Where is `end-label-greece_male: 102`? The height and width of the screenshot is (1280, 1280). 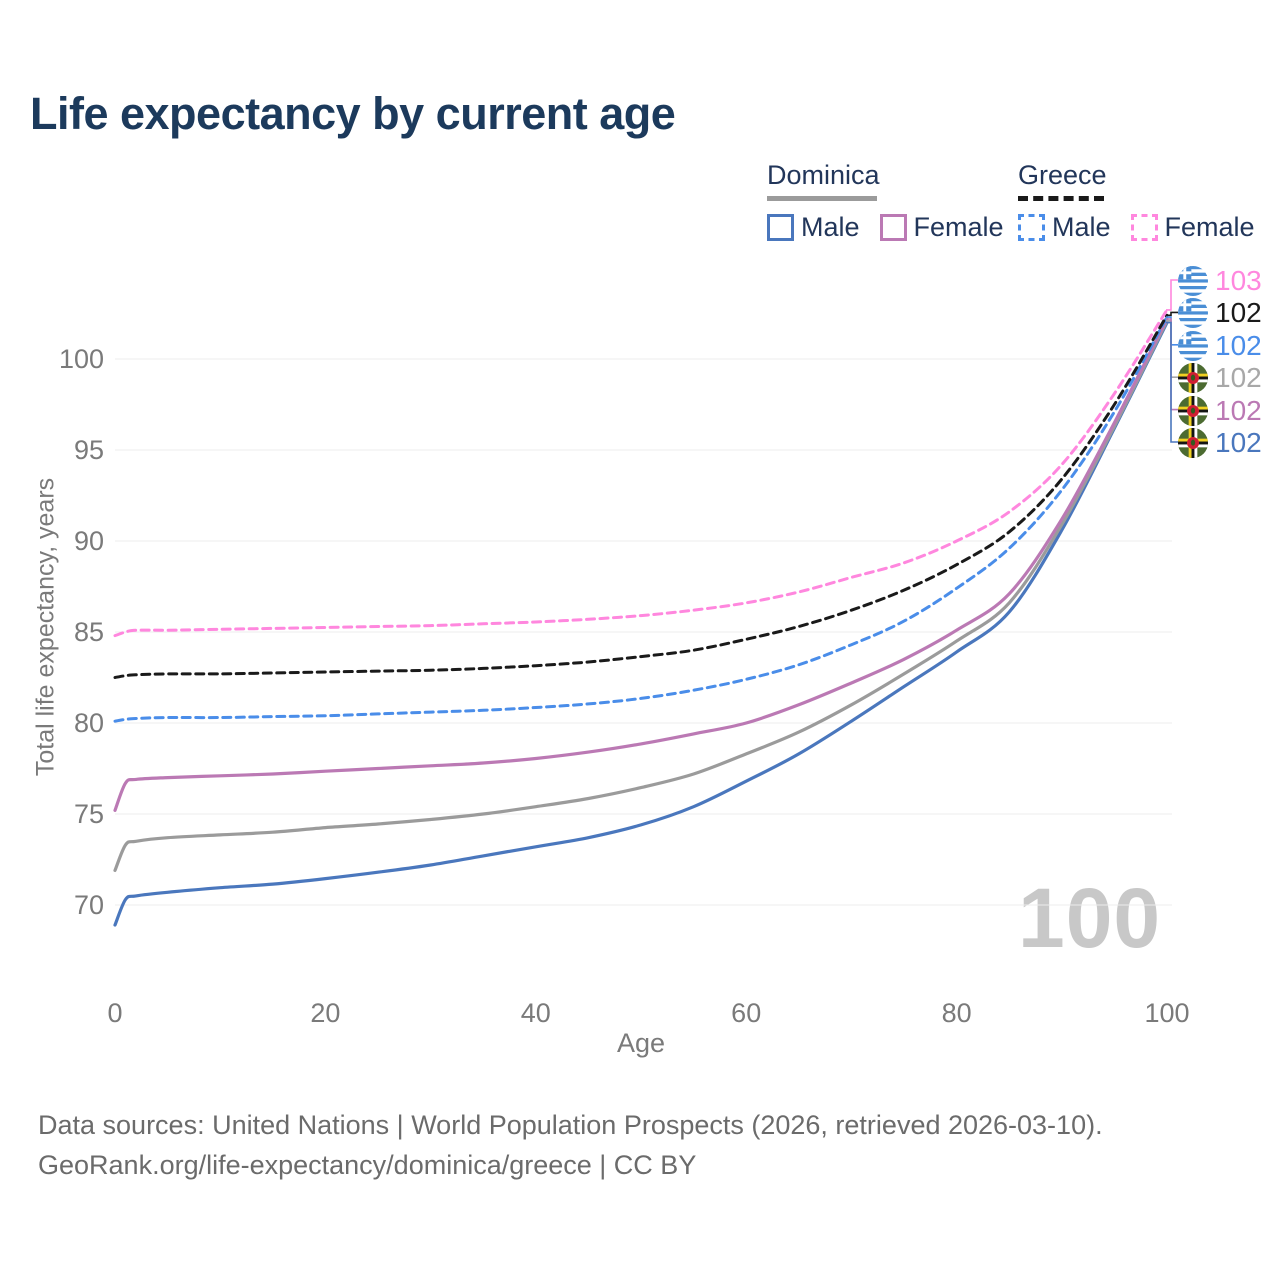
end-label-greece_male: 102 is located at coordinates (1220, 346).